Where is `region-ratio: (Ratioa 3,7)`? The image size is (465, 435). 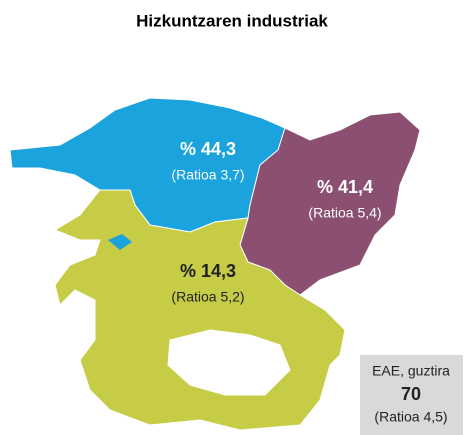
region-ratio: (Ratioa 3,7) is located at coordinates (207, 175).